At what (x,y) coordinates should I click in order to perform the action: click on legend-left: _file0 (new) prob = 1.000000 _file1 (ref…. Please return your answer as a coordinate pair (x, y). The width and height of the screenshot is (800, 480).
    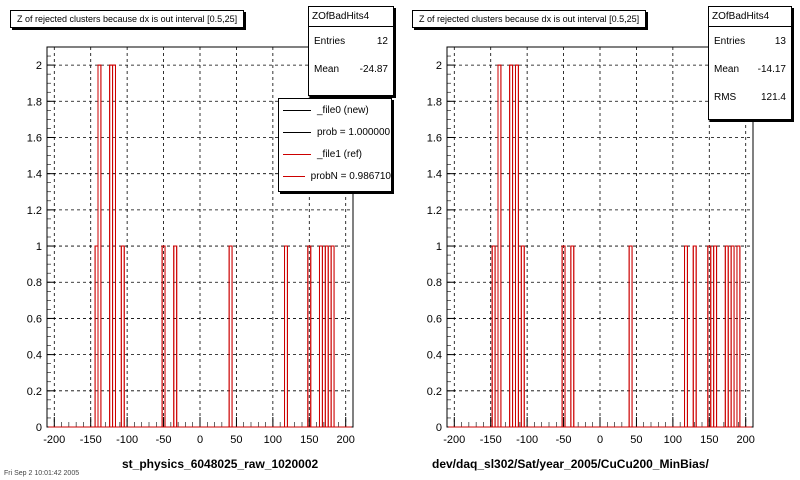
    Looking at the image, I should click on (335, 145).